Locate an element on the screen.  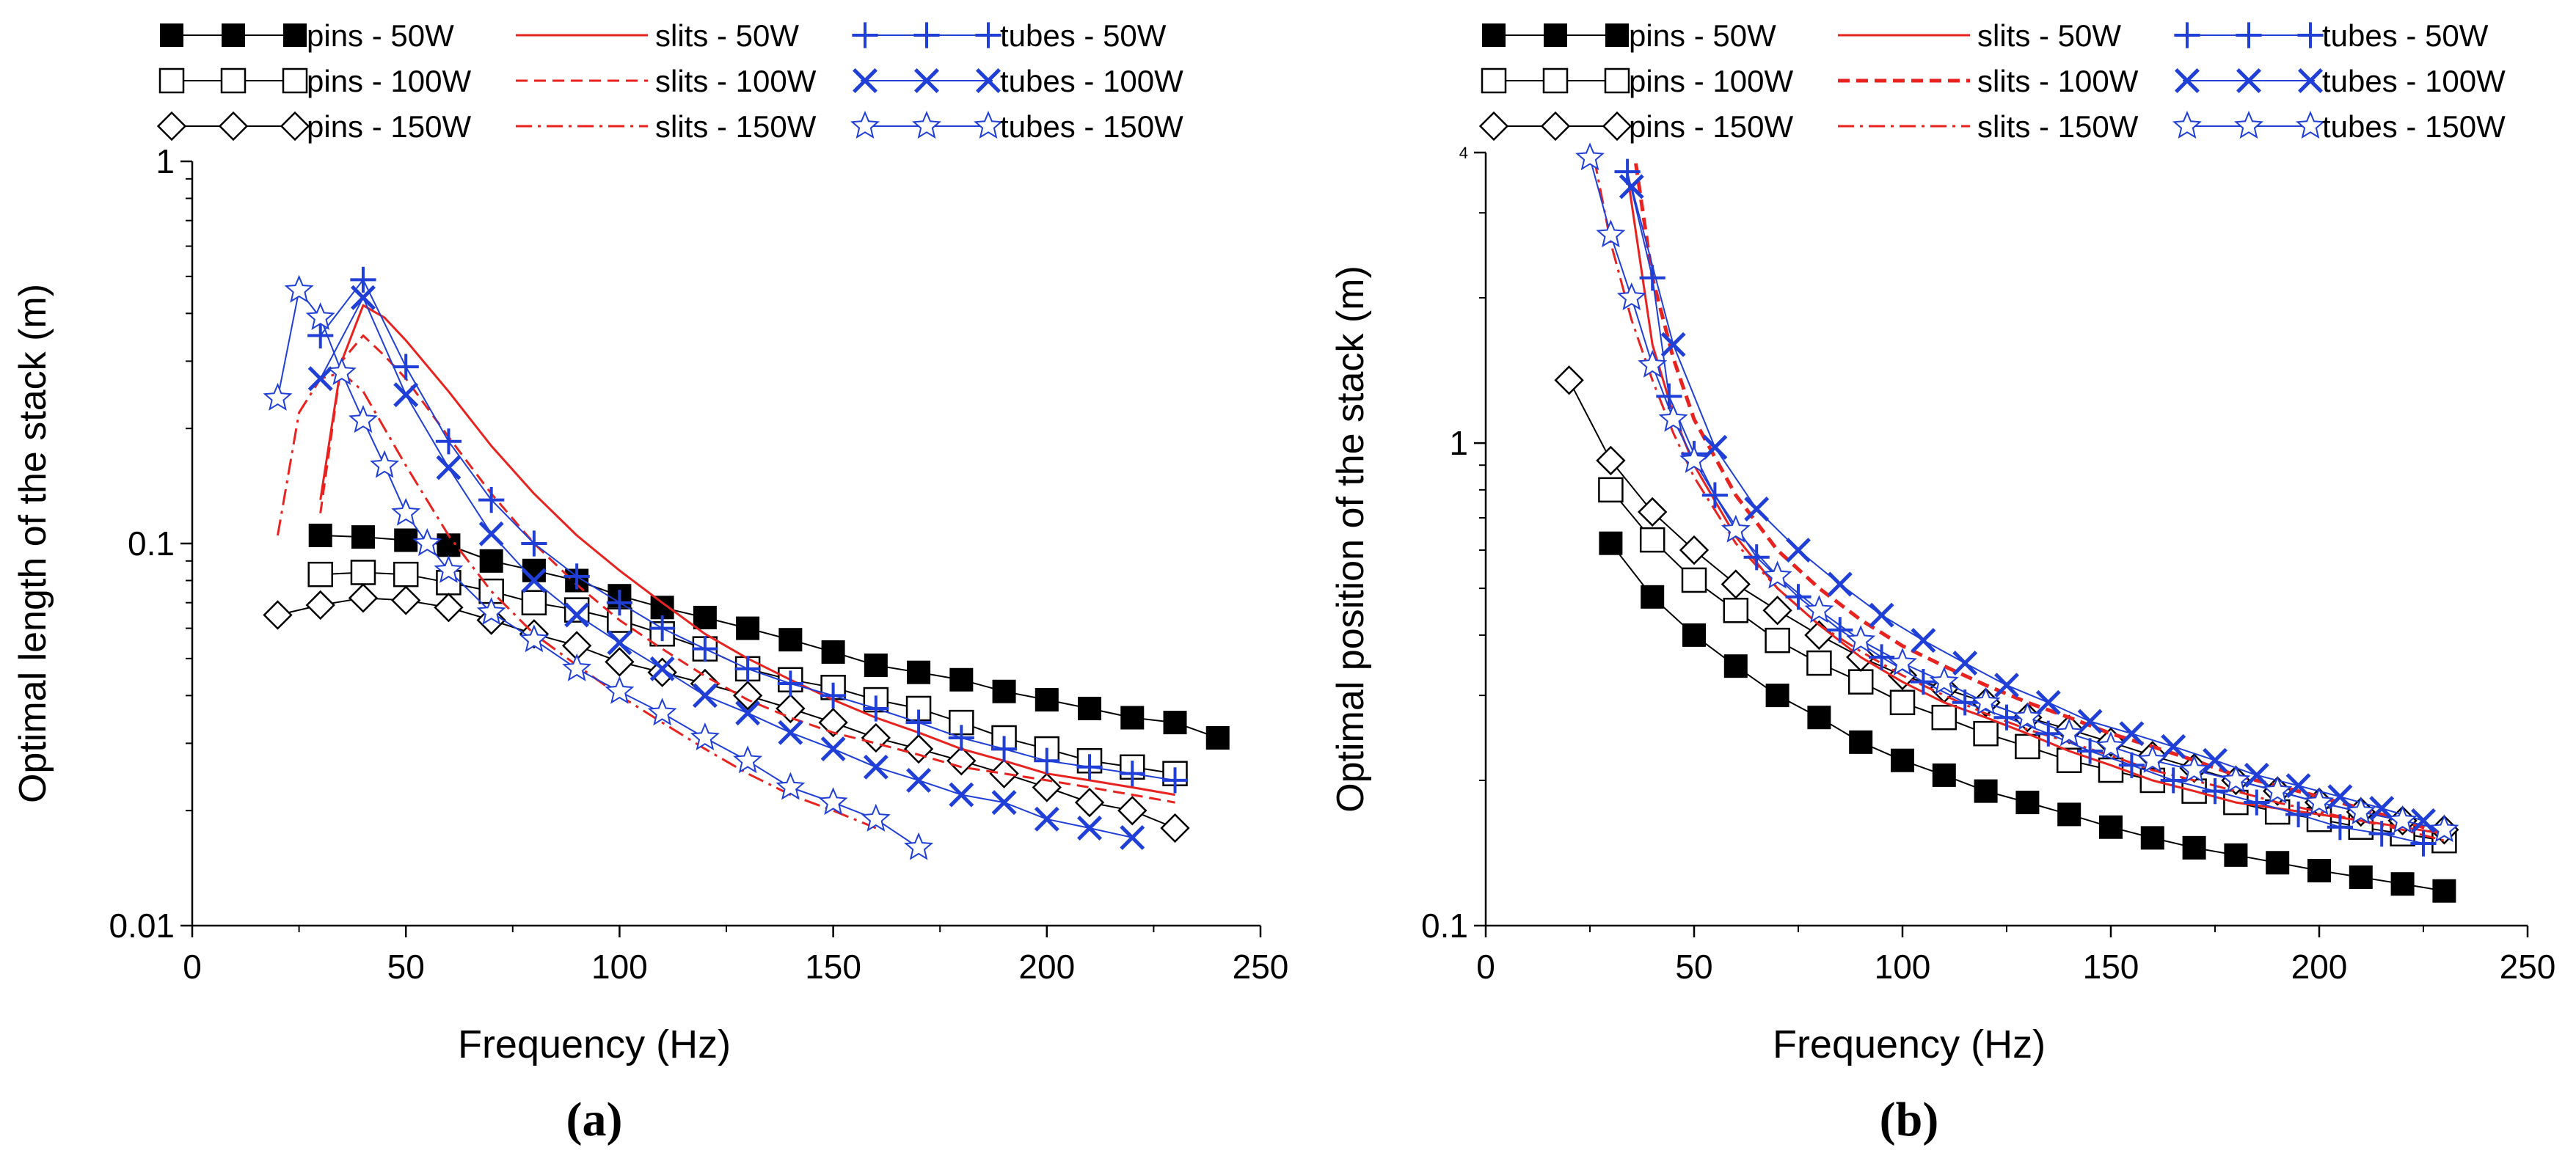
y-axis-label-a: Optimal length of the stack (m) is located at coordinates (33, 543).